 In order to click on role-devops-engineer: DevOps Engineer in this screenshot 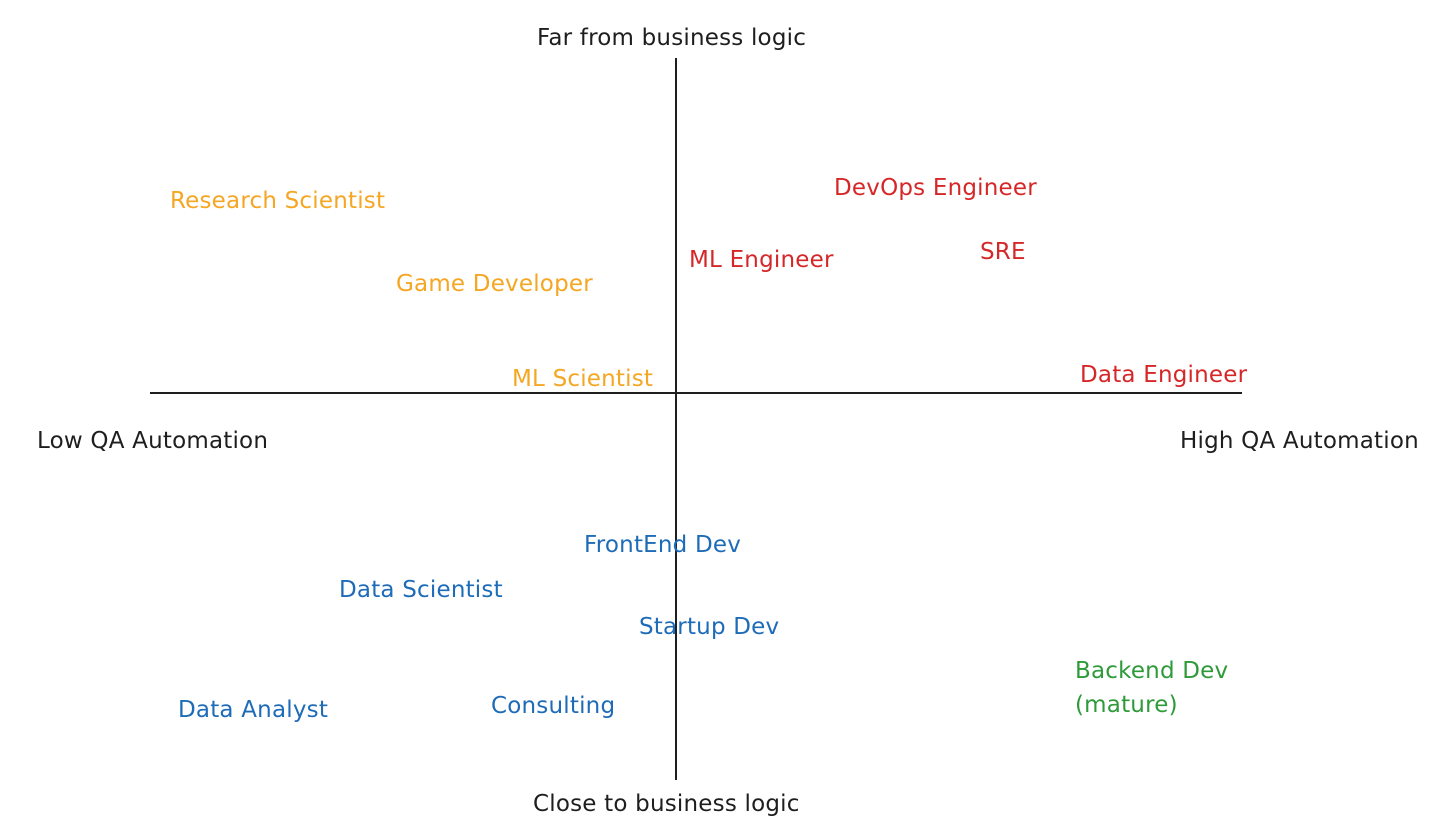, I will do `click(935, 188)`.